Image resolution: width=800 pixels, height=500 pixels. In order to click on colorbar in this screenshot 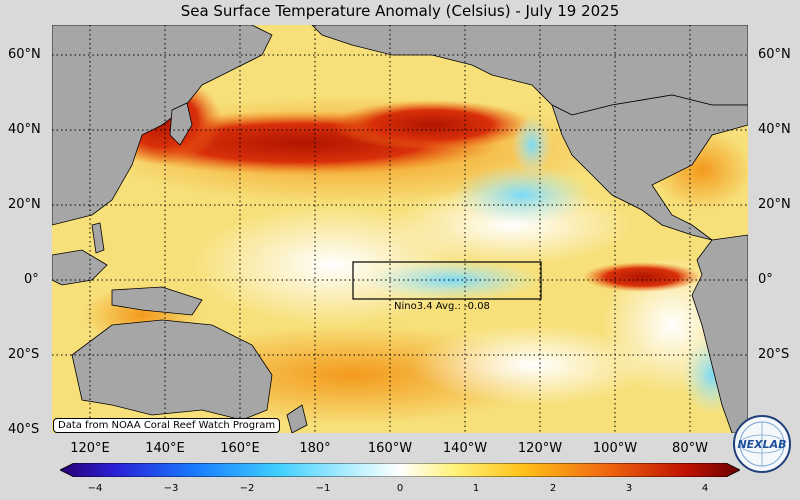, I will do `click(400, 470)`.